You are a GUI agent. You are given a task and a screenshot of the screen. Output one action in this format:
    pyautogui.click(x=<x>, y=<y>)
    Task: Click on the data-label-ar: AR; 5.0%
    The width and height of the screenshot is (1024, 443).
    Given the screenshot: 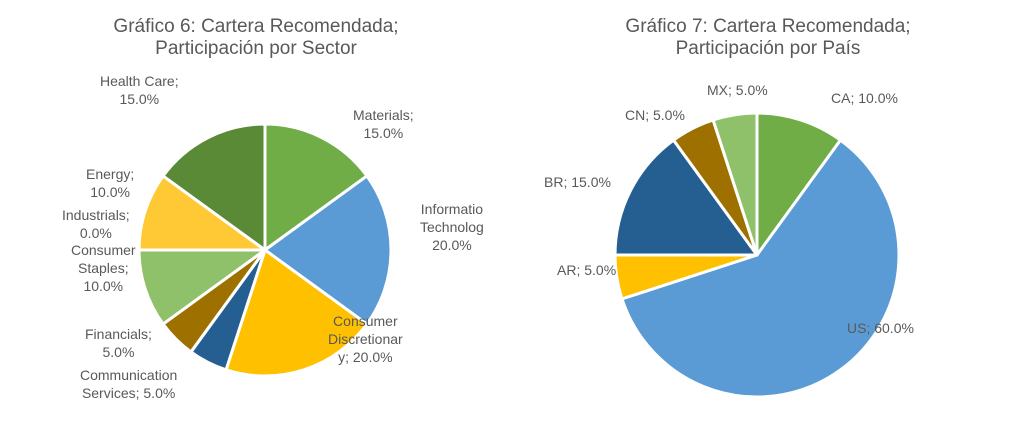 What is the action you would take?
    pyautogui.click(x=586, y=270)
    